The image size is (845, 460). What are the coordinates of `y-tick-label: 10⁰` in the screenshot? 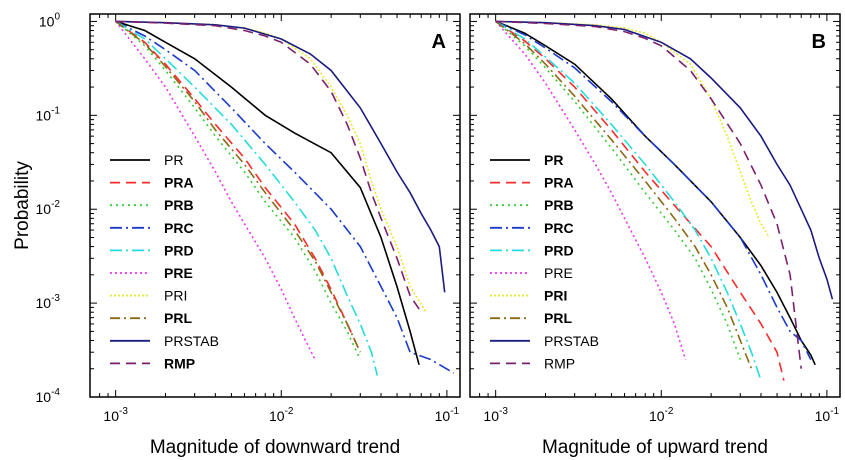 It's located at (50, 20).